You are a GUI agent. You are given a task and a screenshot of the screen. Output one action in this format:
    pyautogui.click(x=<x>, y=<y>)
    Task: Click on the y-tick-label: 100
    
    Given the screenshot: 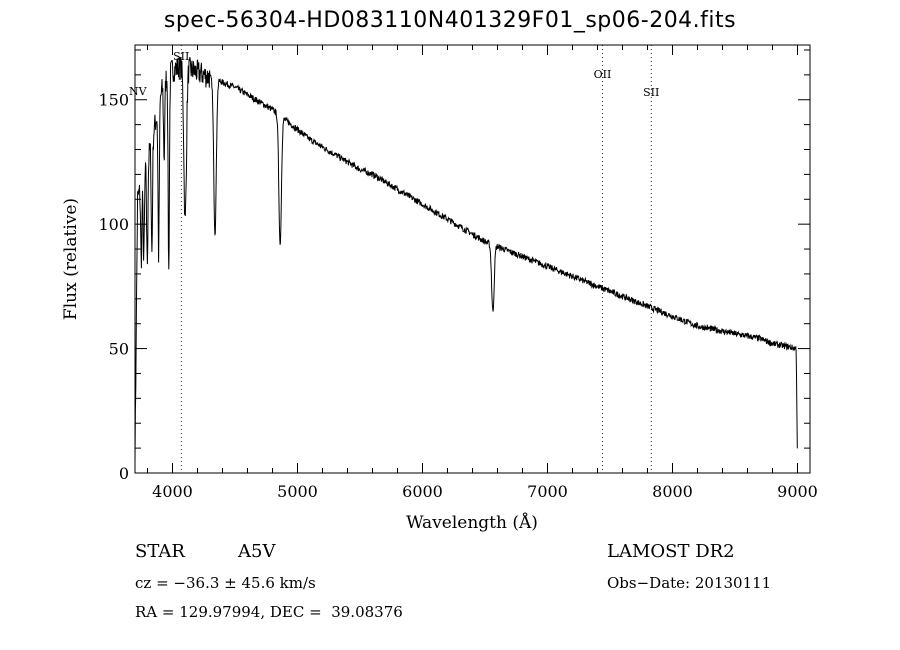 What is the action you would take?
    pyautogui.click(x=113, y=224)
    